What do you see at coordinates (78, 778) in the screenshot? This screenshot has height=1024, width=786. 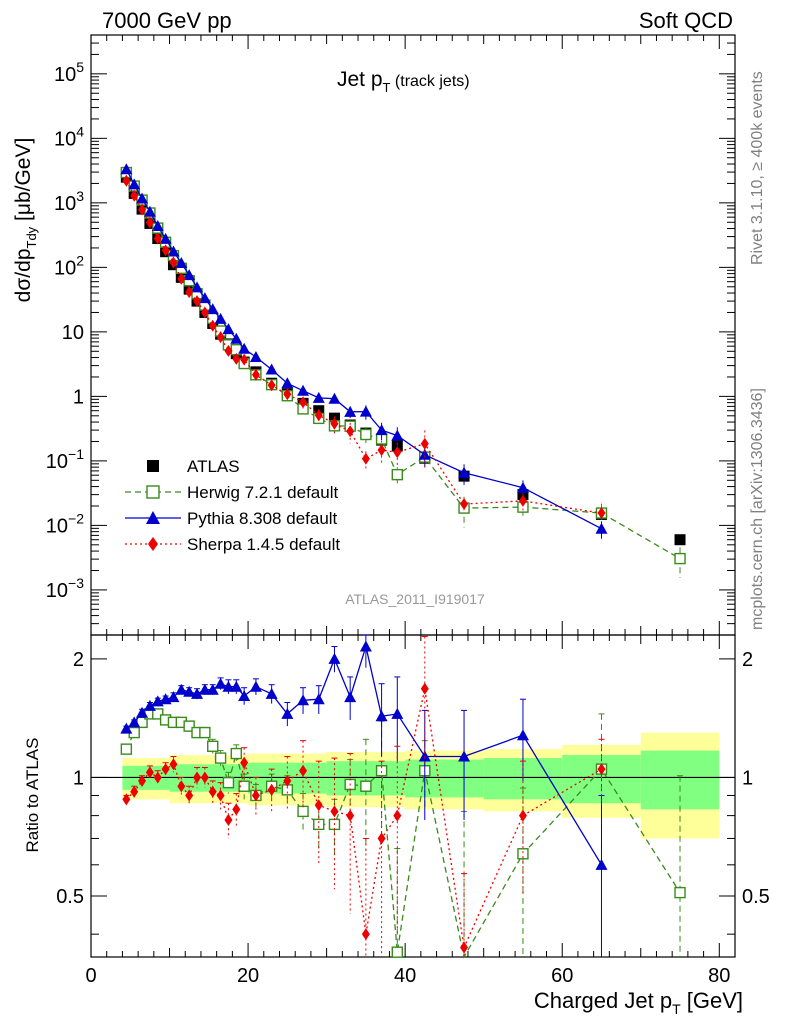 I see `ratio-y-tick-label-l-1: 1` at bounding box center [78, 778].